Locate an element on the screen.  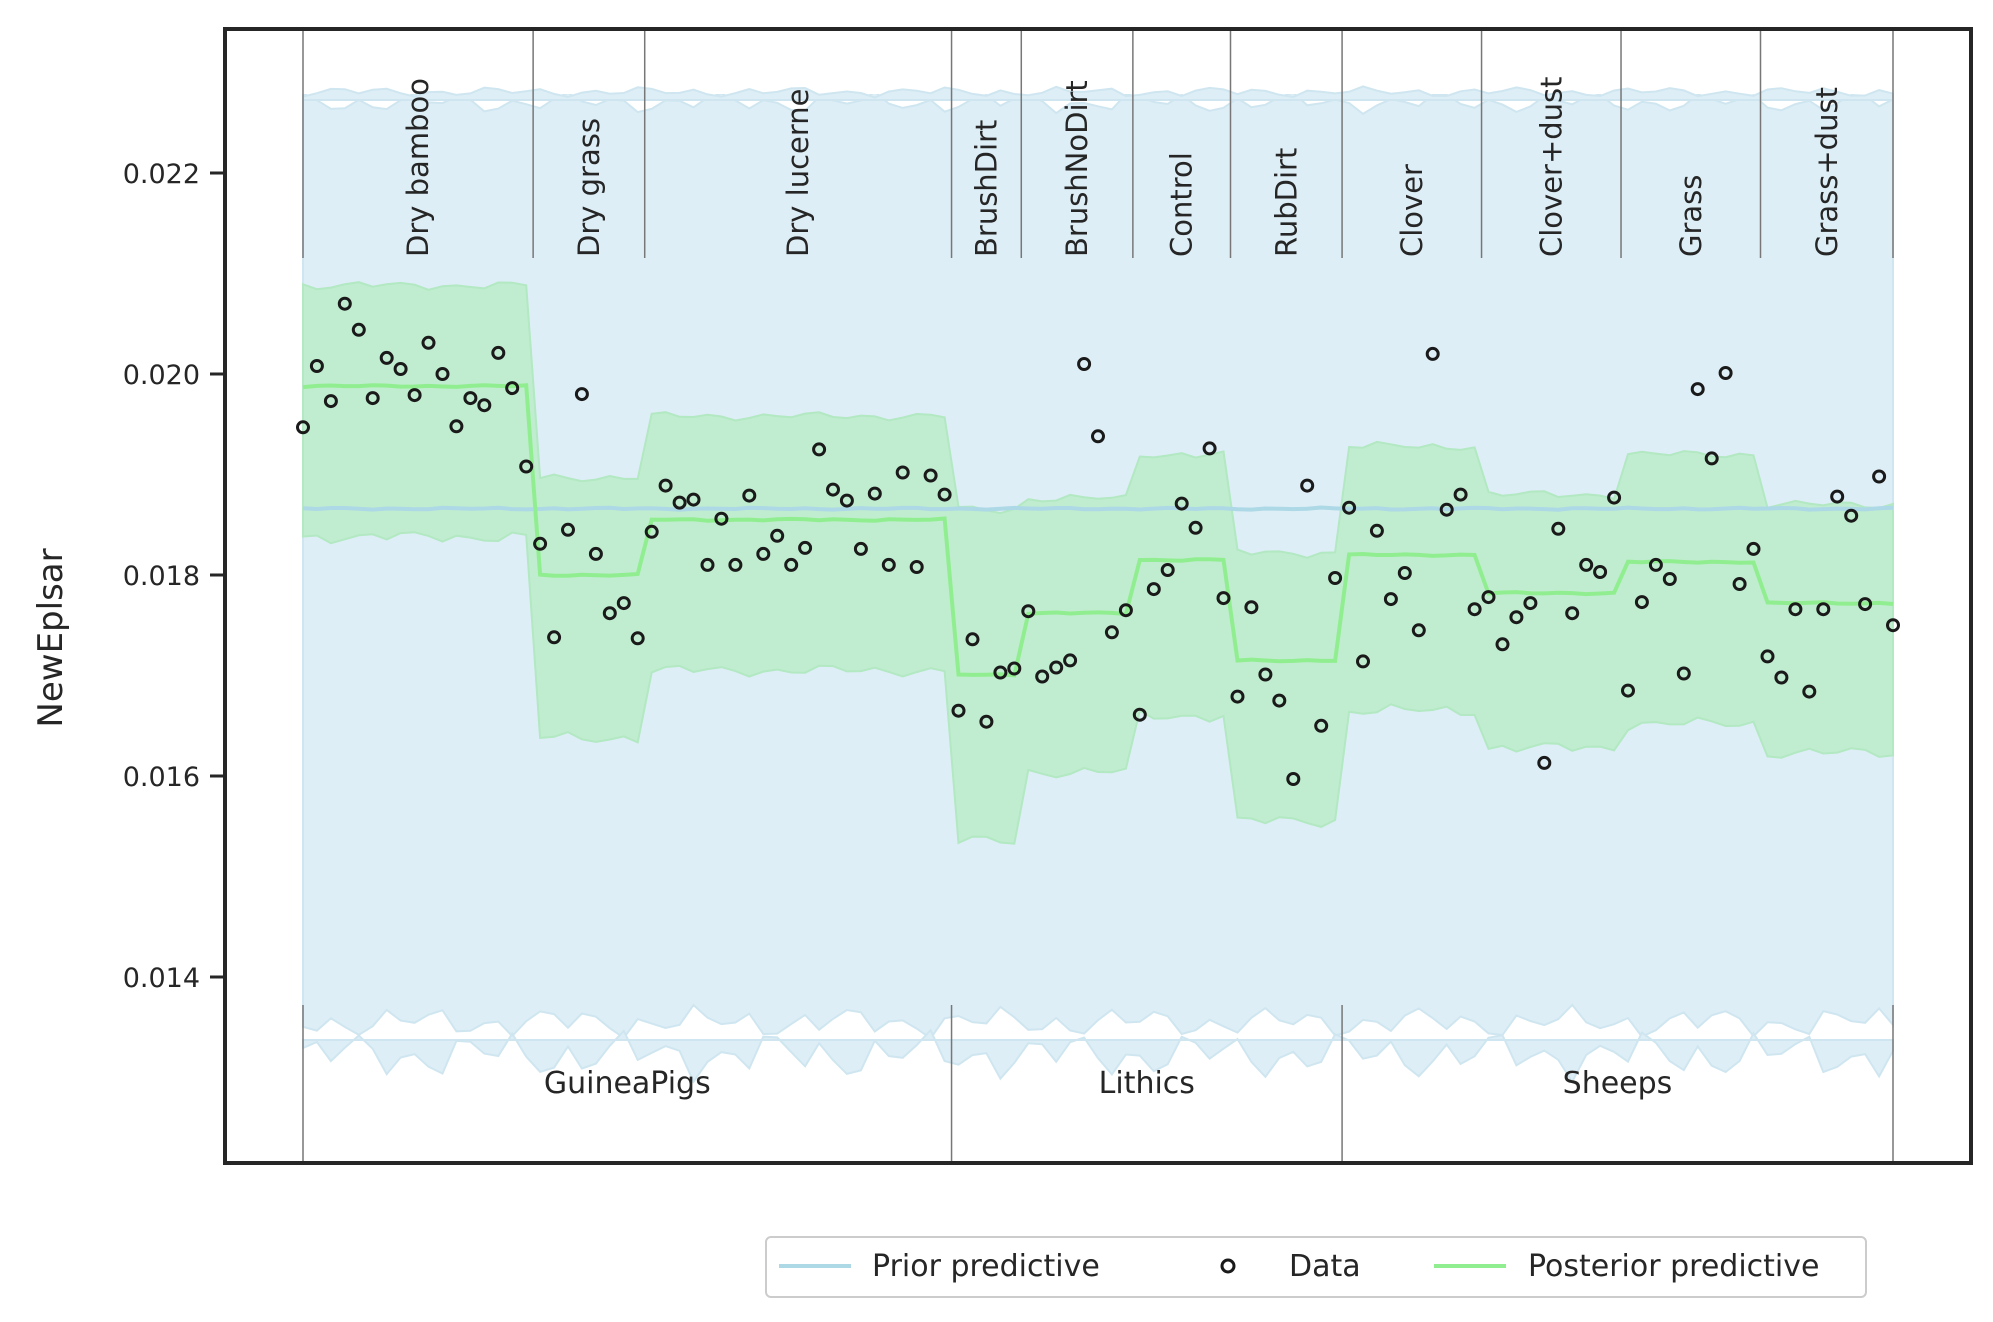
y-tick-label: 0.022 is located at coordinates (161, 174).